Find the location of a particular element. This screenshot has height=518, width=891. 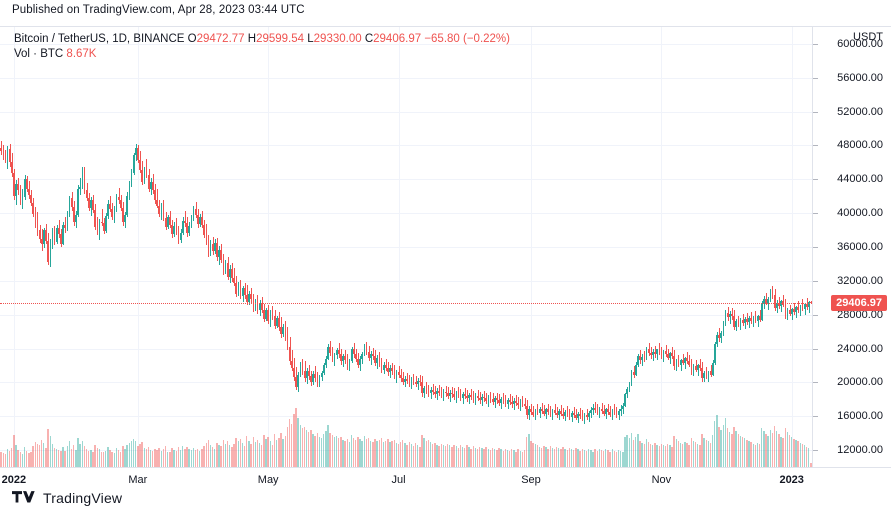

legend-low-value: 29330.00 is located at coordinates (337, 39).